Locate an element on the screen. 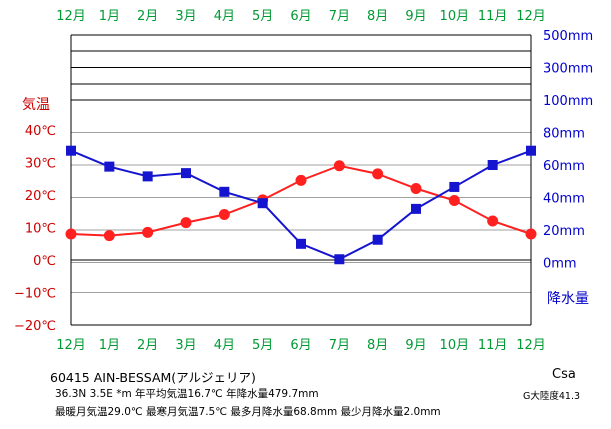 The width and height of the screenshot is (611, 429). month-label-top: 8月 is located at coordinates (377, 16).